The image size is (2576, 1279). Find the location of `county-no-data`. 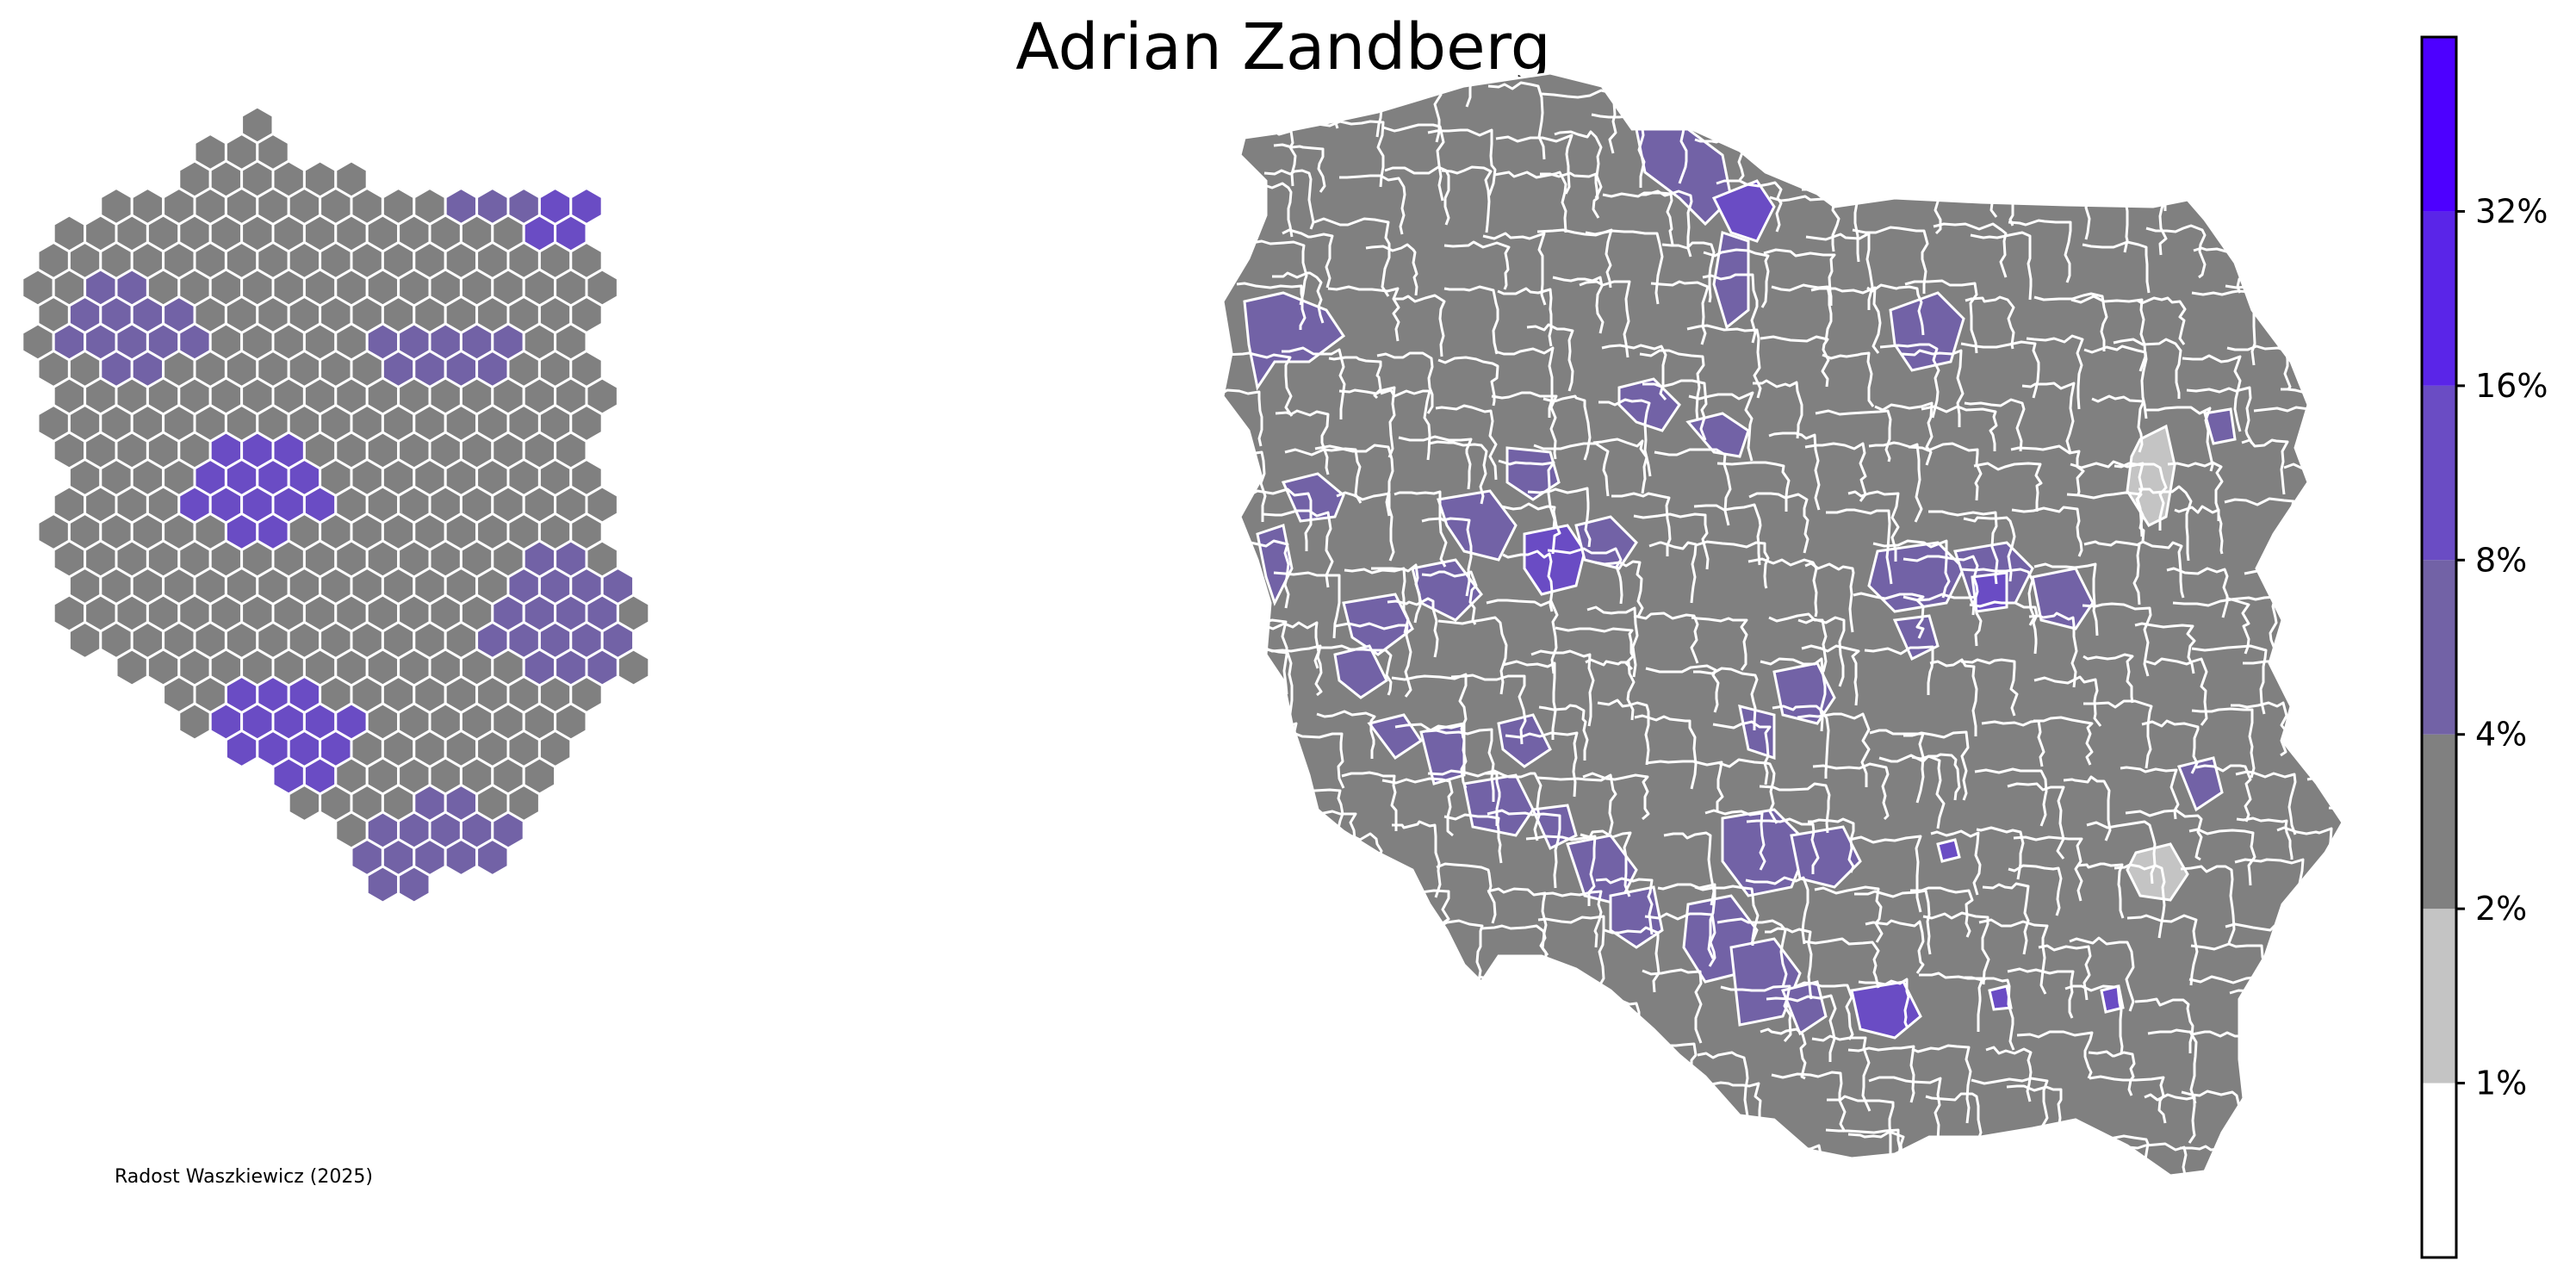

county-no-data is located at coordinates (2157, 872).